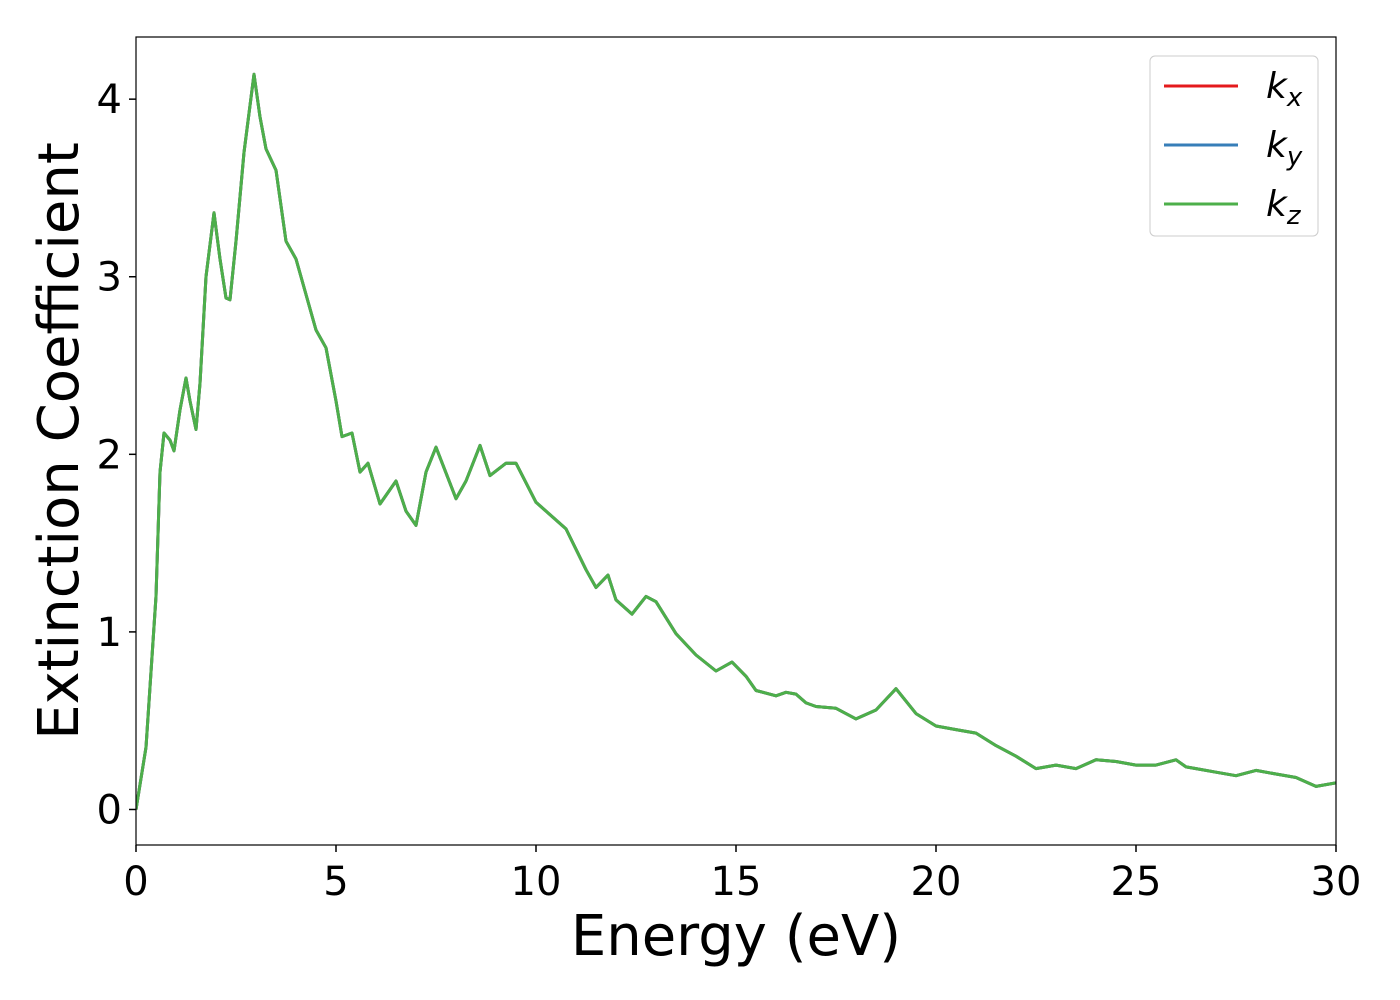  What do you see at coordinates (936, 882) in the screenshot?
I see `x-tick-label: 20` at bounding box center [936, 882].